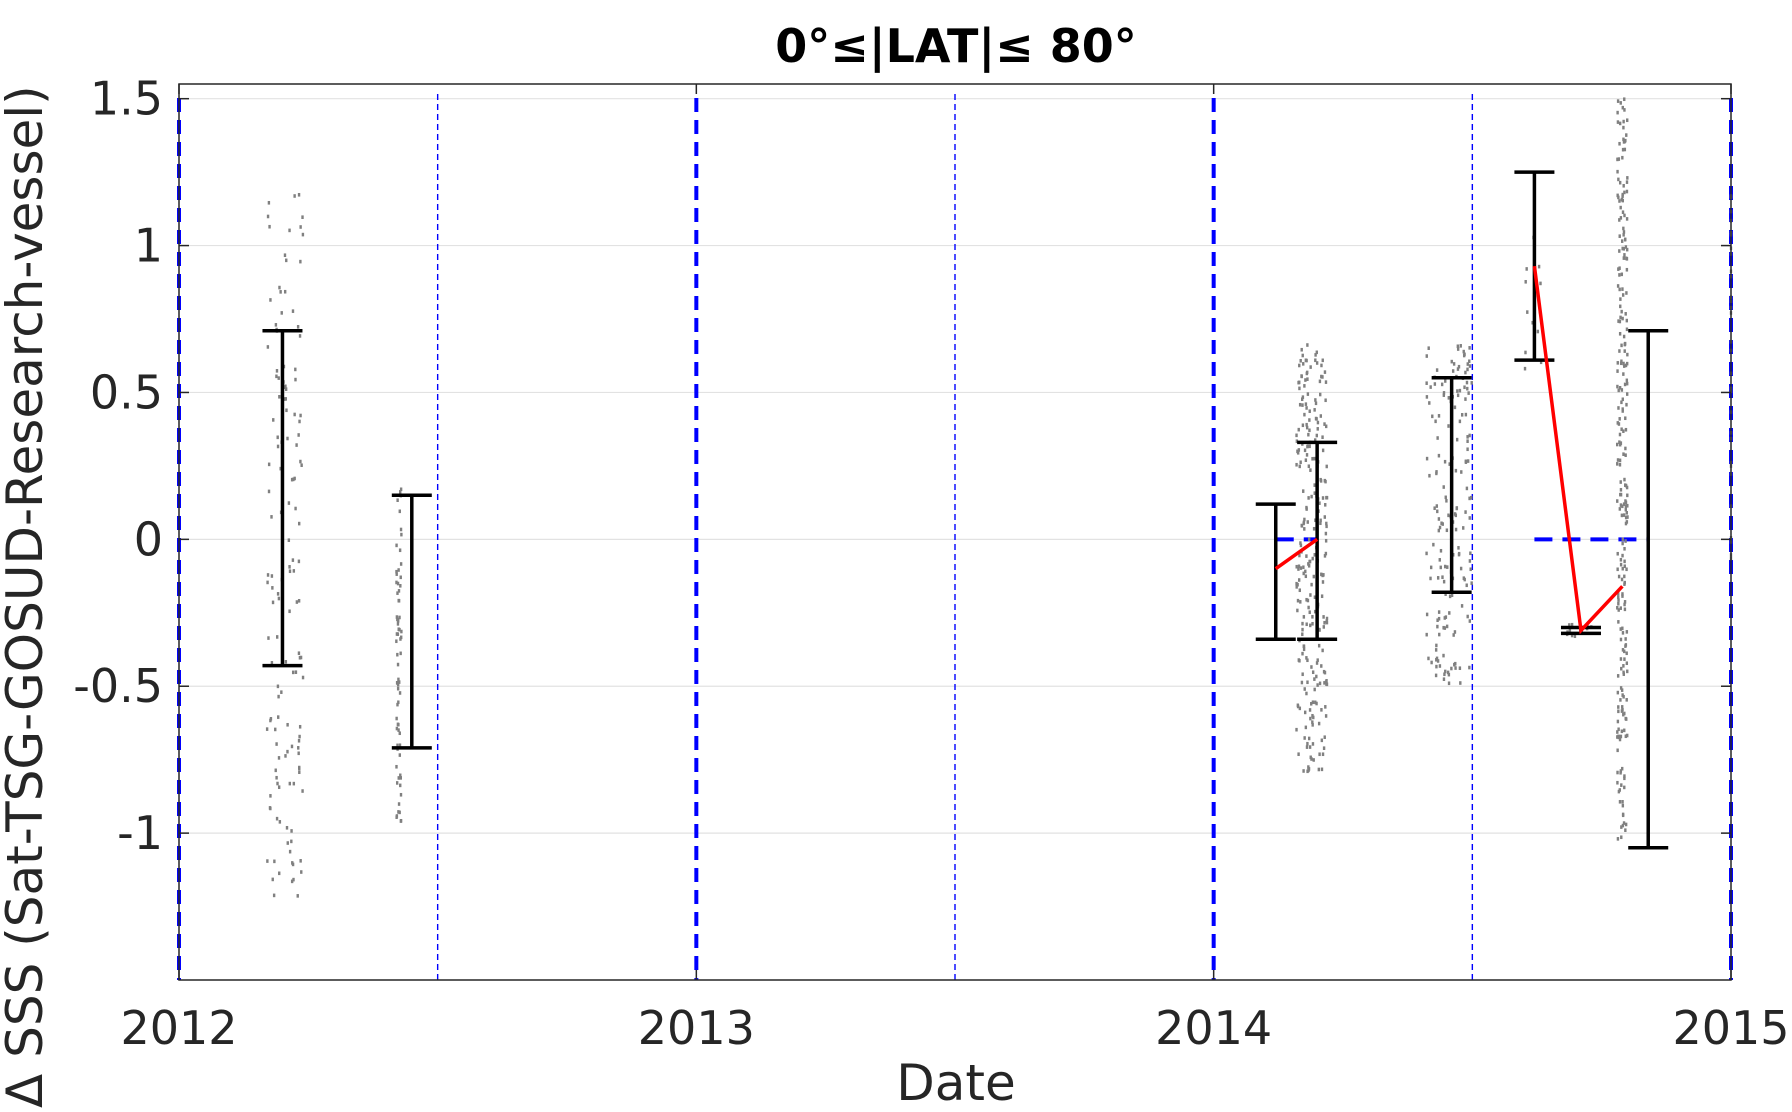  I want to click on mean-lines, so click(1449, 450).